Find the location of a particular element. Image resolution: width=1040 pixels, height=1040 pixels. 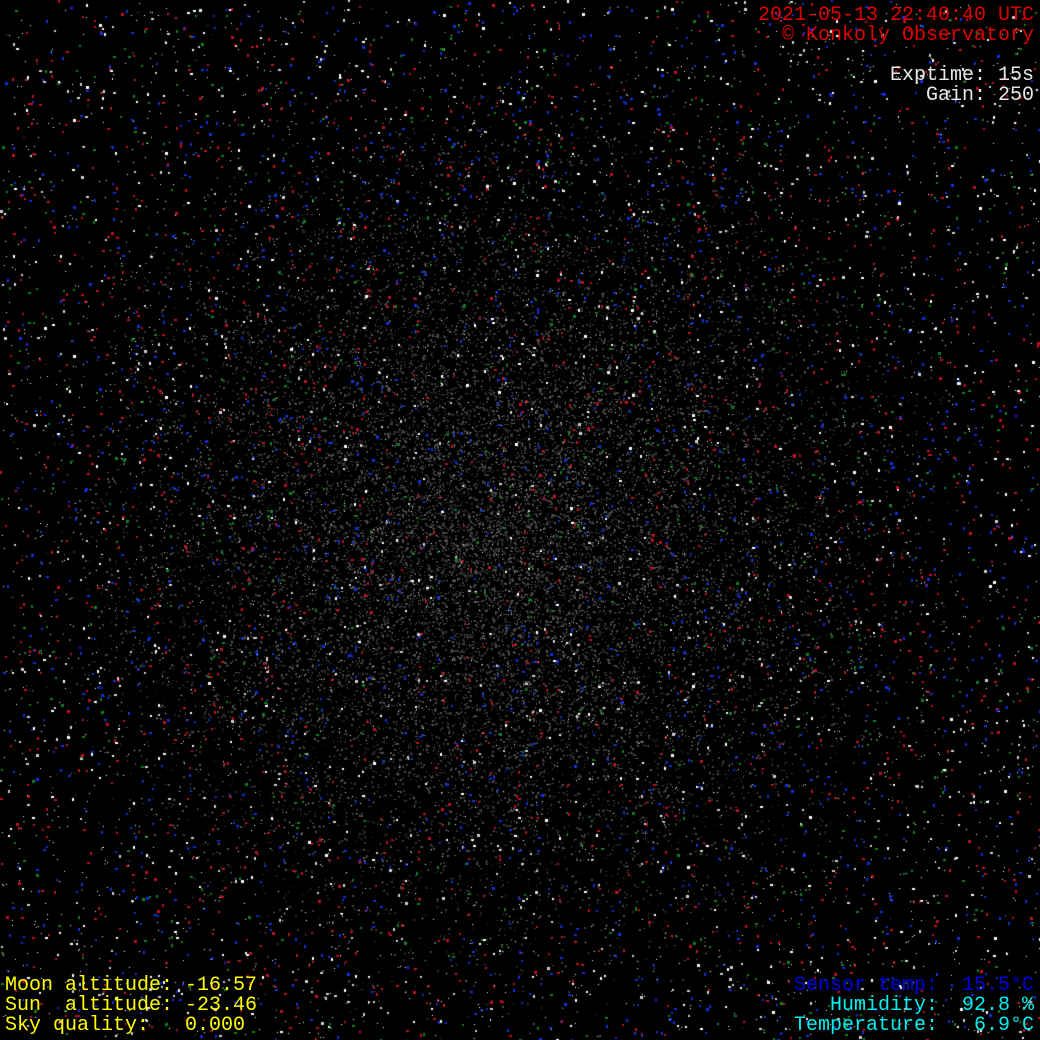

timestamp: 2021-05-13 22:40:40 UTC is located at coordinates (895, 15).